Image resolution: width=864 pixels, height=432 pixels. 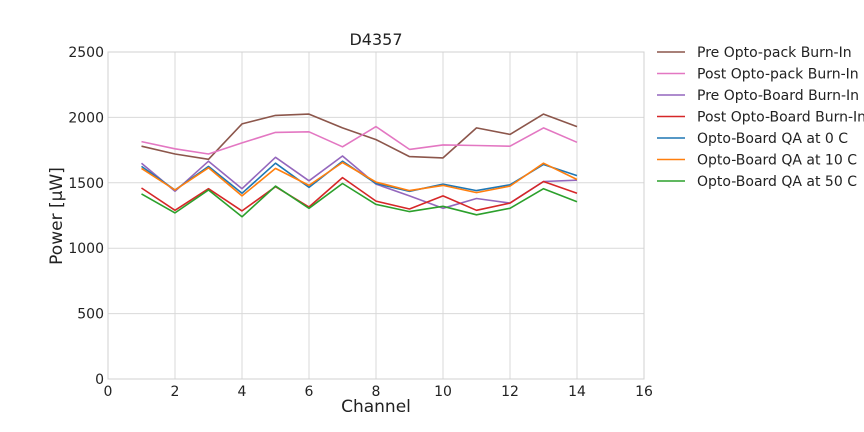 I want to click on x-tick-label: 0, so click(x=108, y=392).